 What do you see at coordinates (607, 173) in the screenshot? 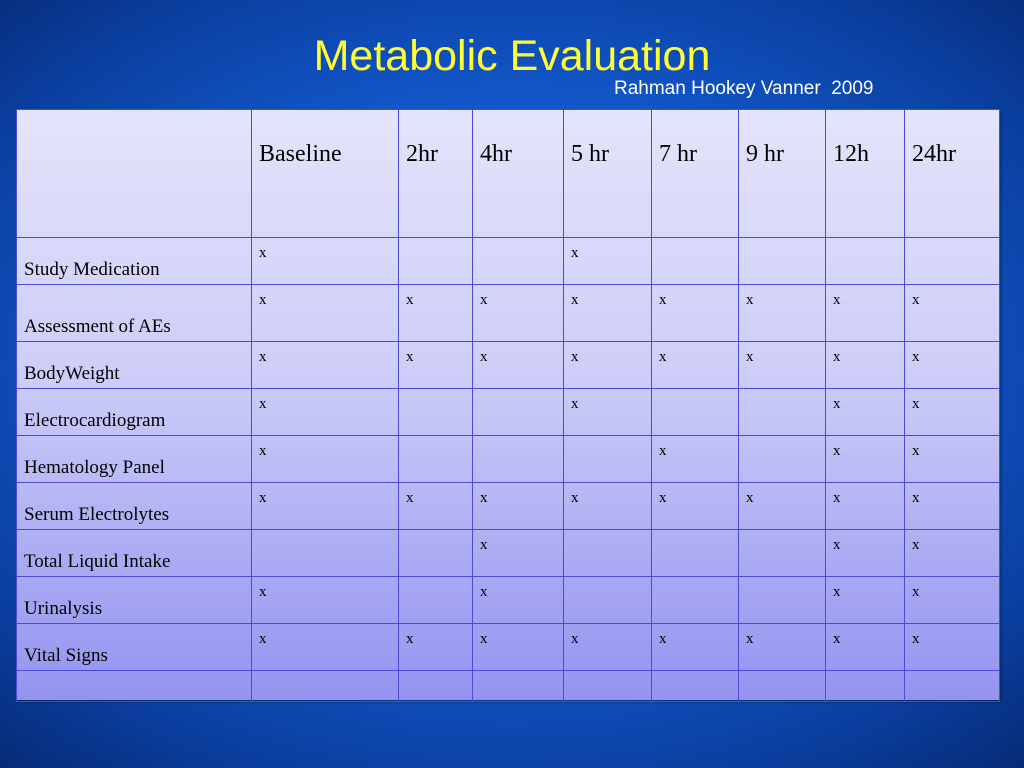
I see `column-header: 5 hr` at bounding box center [607, 173].